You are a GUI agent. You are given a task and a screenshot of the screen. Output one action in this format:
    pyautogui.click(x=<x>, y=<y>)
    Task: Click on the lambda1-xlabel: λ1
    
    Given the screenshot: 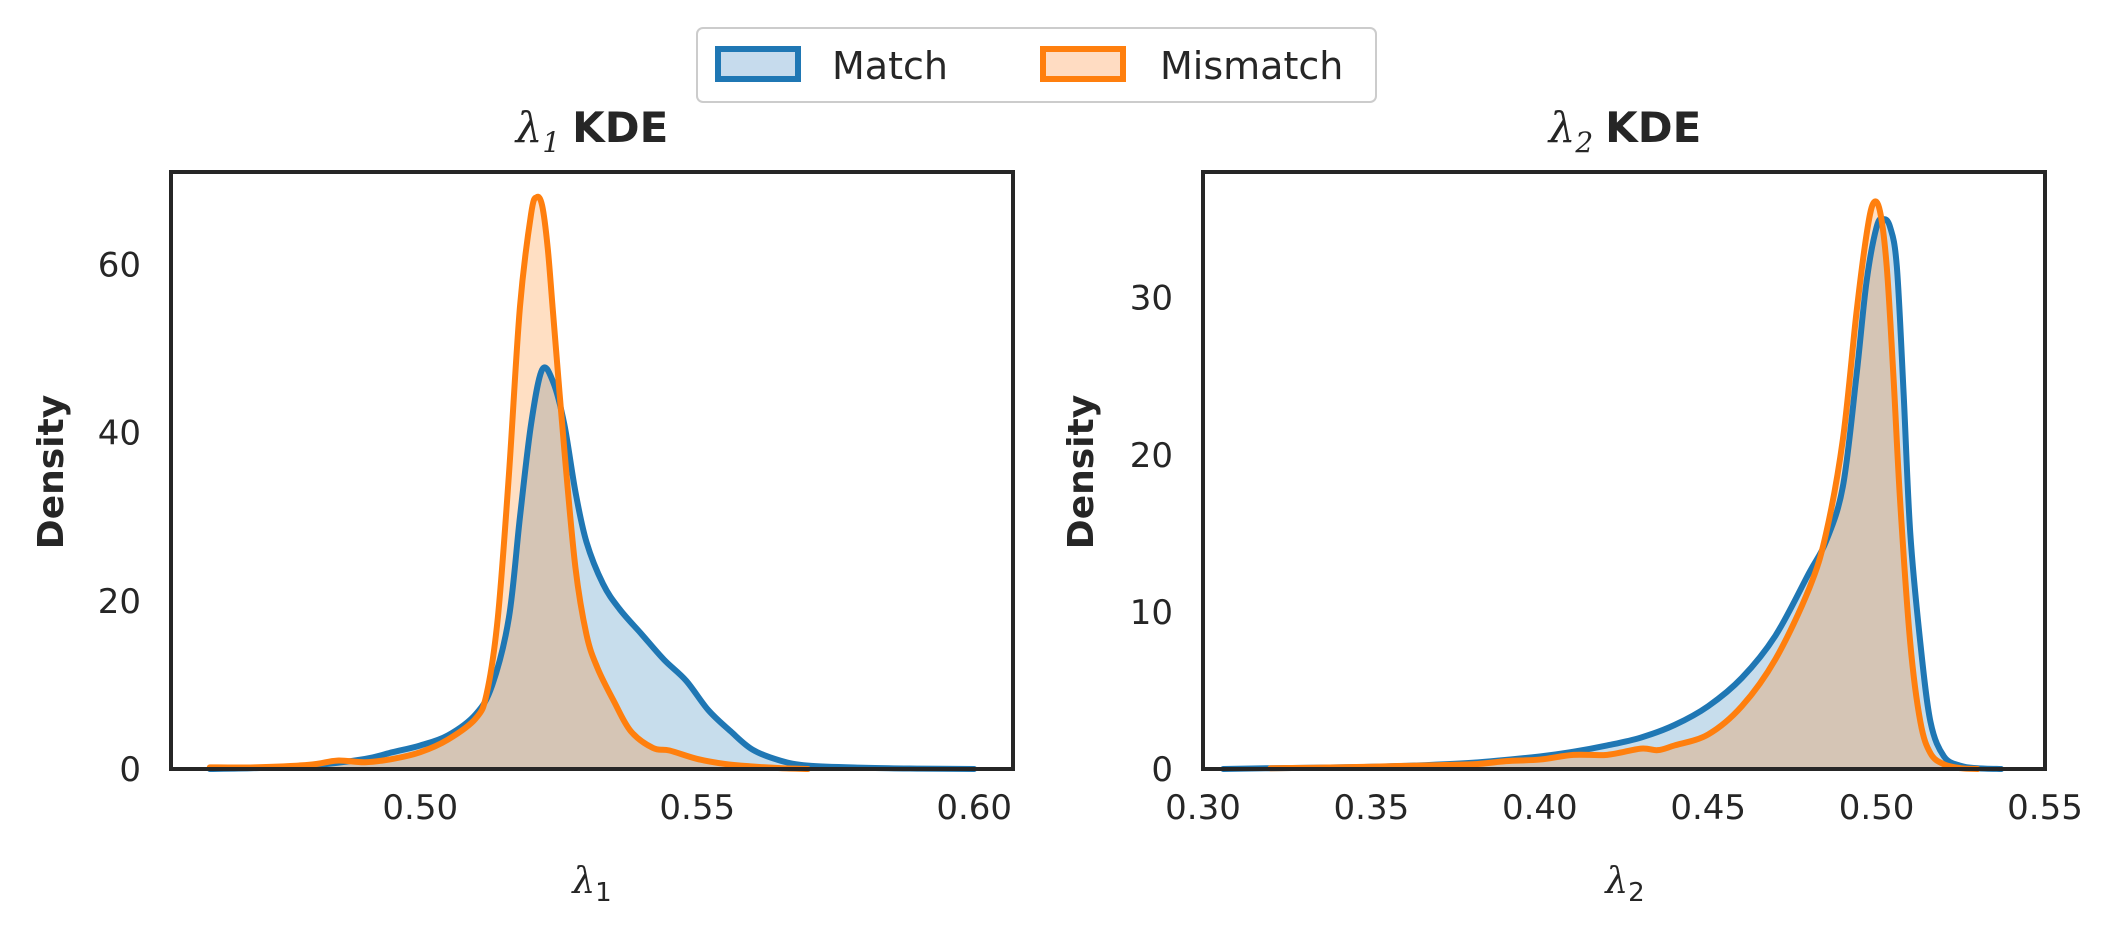 What is the action you would take?
    pyautogui.click(x=590, y=884)
    